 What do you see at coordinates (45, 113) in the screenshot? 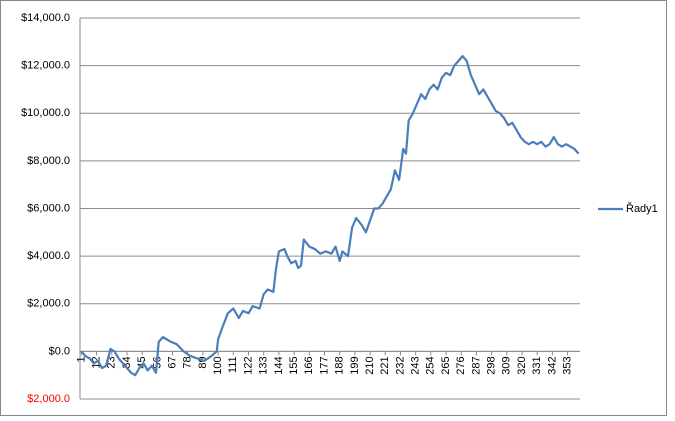
I see `y-tick-label: $10,000.0` at bounding box center [45, 113].